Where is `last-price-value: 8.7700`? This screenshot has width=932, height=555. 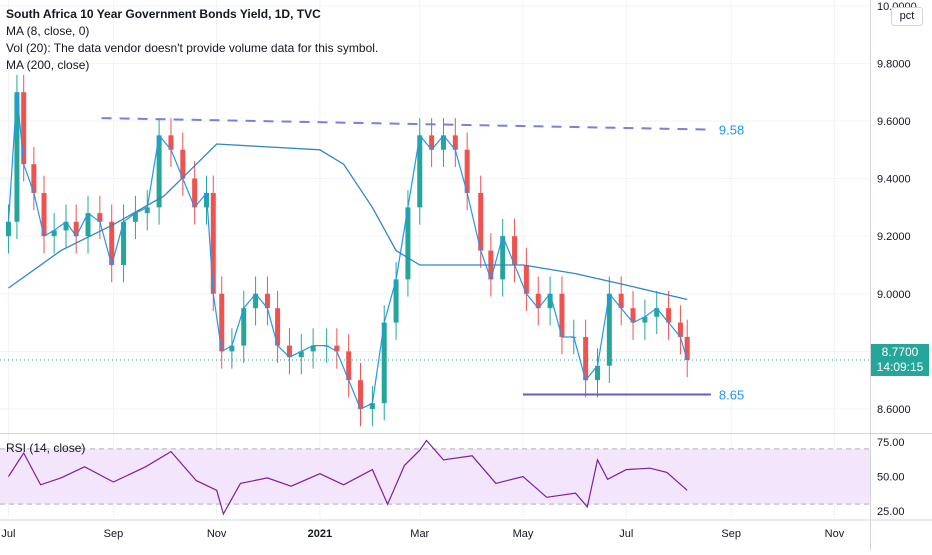
last-price-value: 8.7700 is located at coordinates (900, 352).